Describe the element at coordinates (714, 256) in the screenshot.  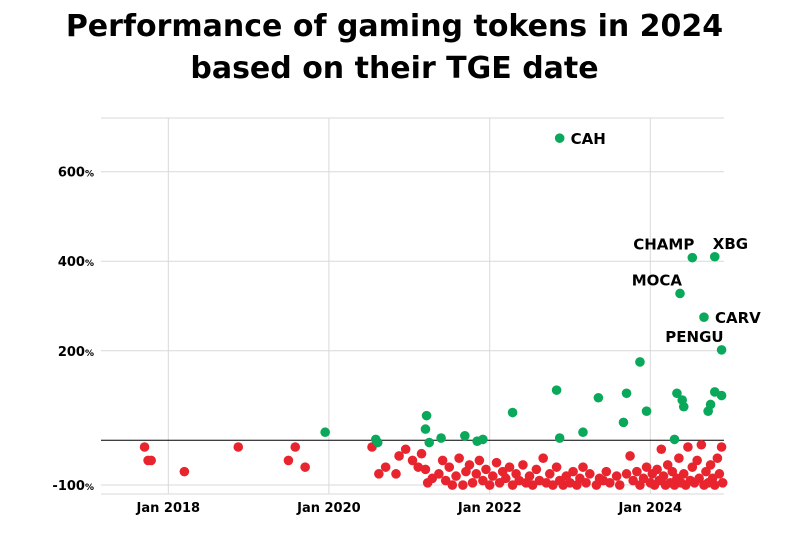
I see `data-point-xbg` at that location.